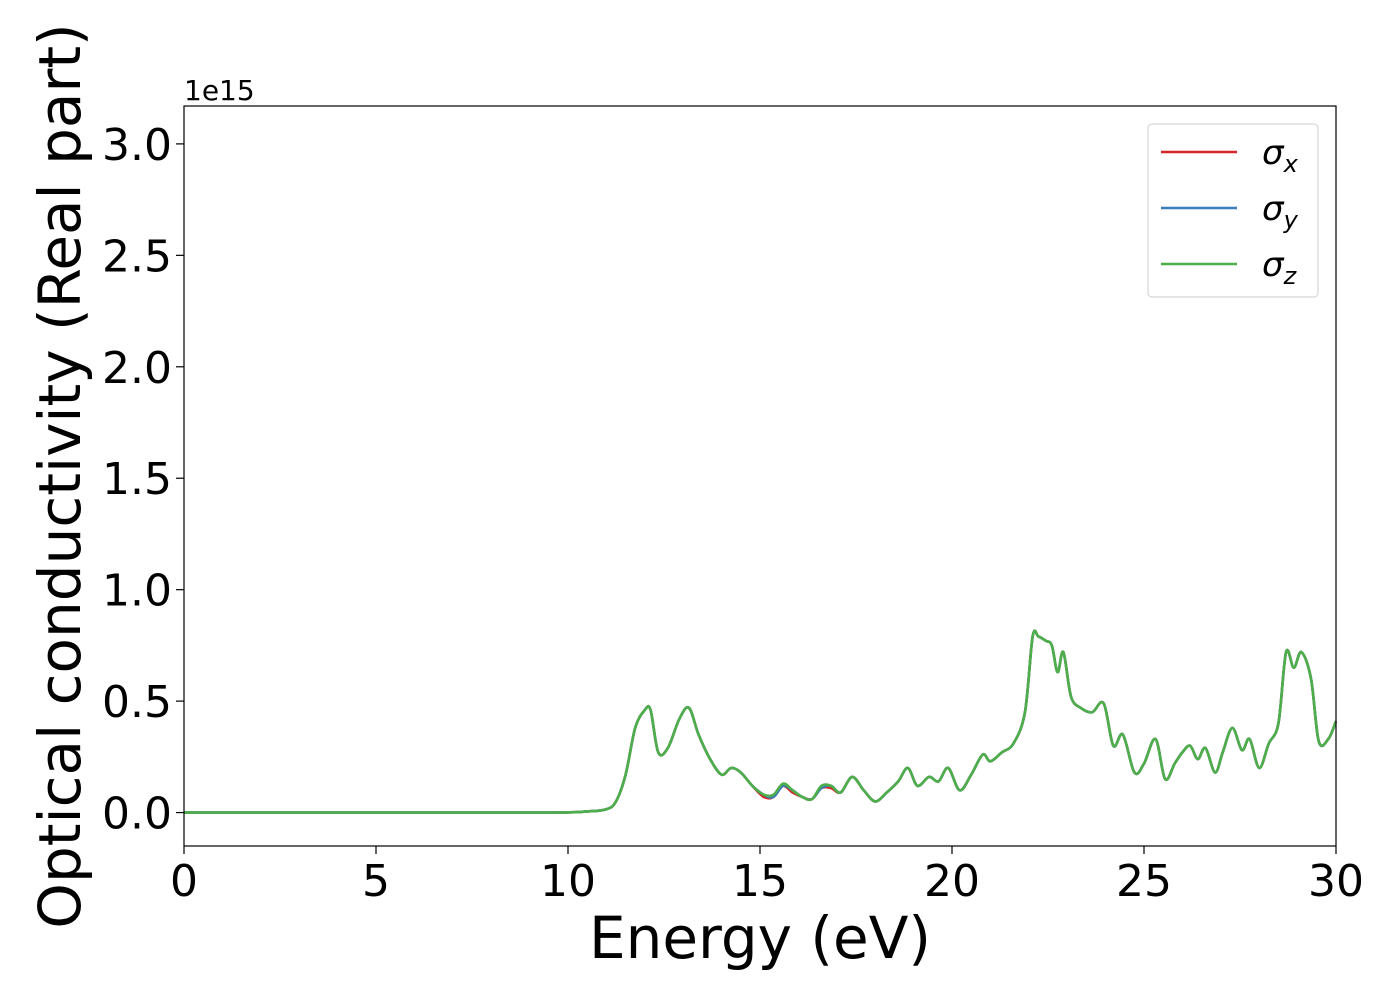  What do you see at coordinates (568, 881) in the screenshot?
I see `x-tick-label: 10` at bounding box center [568, 881].